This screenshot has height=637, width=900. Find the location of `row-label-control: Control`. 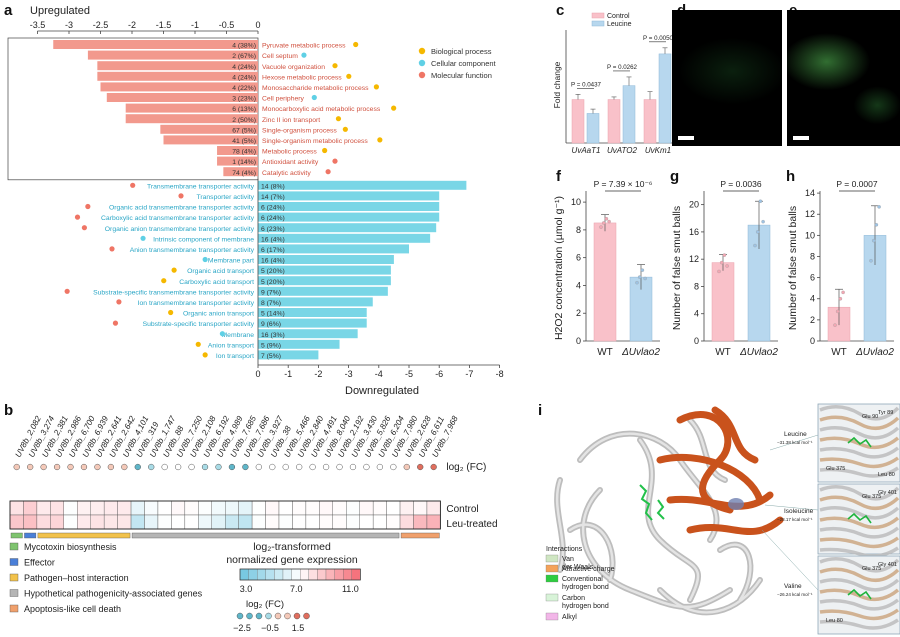

row-label-control: Control is located at coordinates (462, 509).